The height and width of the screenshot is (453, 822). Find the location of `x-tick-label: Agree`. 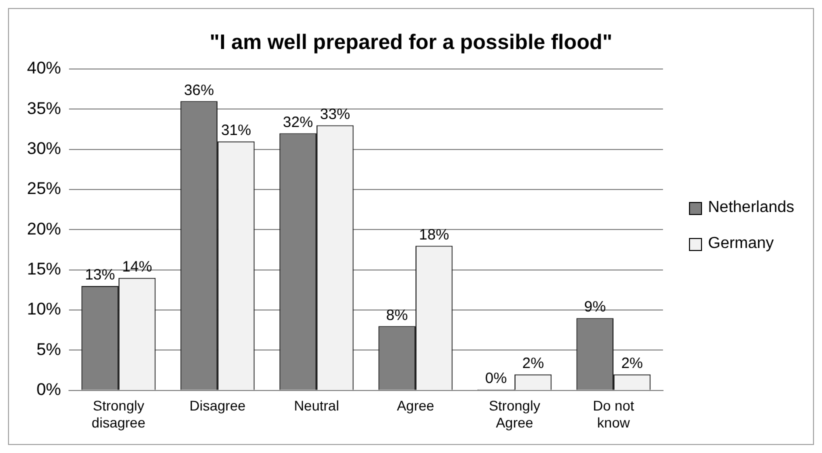

x-tick-label: Agree is located at coordinates (415, 406).